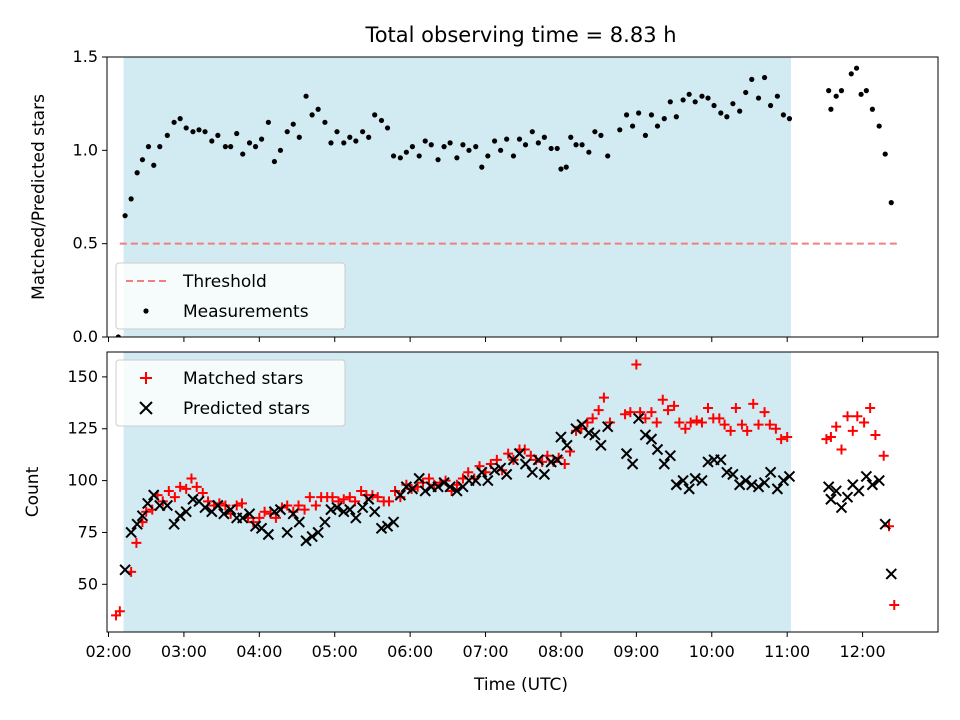 The width and height of the screenshot is (960, 720). I want to click on count-x-tick-label: 10:00, so click(712, 651).